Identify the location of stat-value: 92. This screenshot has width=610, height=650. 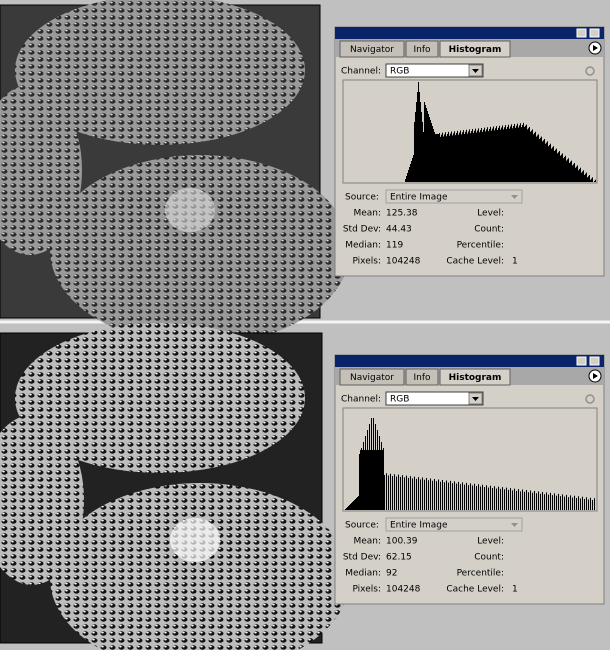
(391, 574).